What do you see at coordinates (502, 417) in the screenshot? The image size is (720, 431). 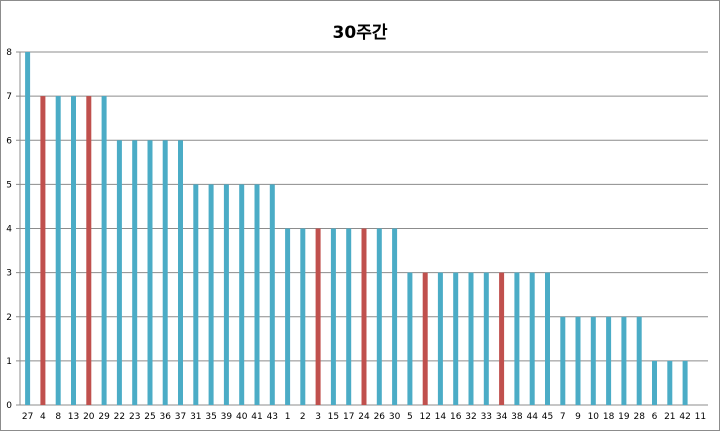 I see `x-tick-label: 34` at bounding box center [502, 417].